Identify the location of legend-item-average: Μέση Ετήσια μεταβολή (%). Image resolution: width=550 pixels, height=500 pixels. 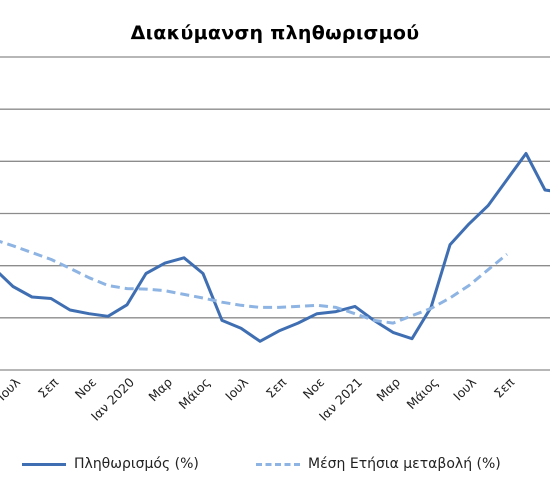
(378, 464).